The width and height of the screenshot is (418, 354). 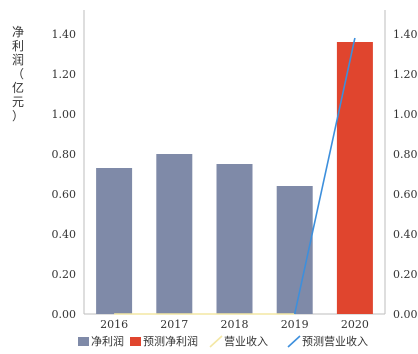 What do you see at coordinates (405, 274) in the screenshot?
I see `right-tick-label: 0.20` at bounding box center [405, 274].